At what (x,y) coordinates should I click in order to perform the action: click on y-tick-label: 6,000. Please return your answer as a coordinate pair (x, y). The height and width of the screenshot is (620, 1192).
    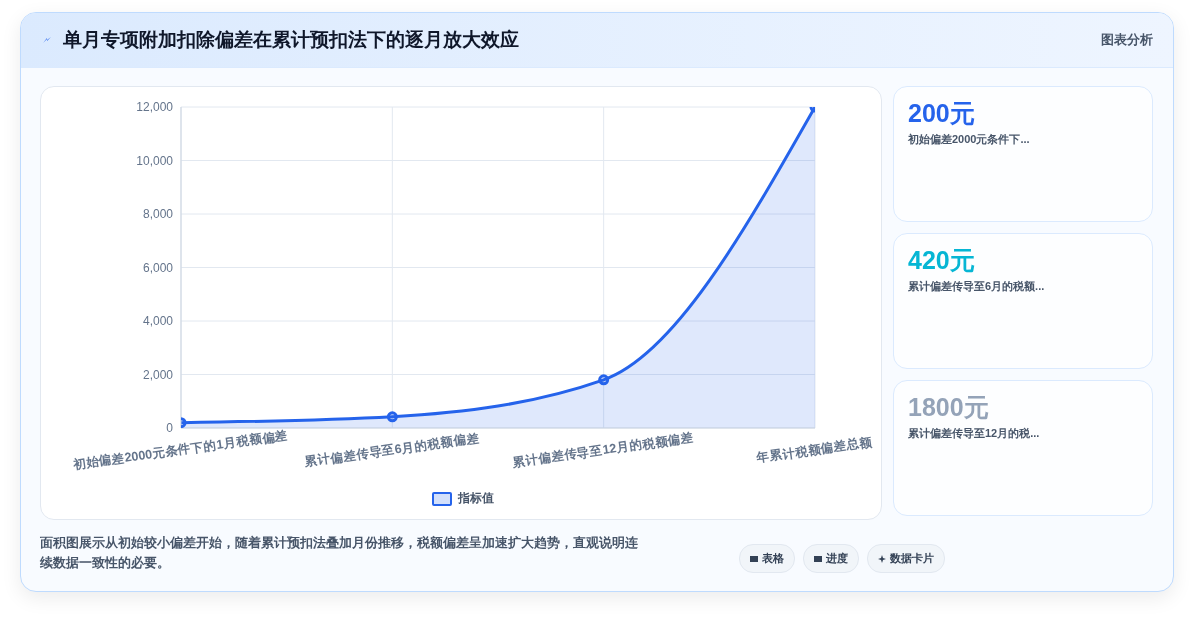
    Looking at the image, I should click on (158, 267).